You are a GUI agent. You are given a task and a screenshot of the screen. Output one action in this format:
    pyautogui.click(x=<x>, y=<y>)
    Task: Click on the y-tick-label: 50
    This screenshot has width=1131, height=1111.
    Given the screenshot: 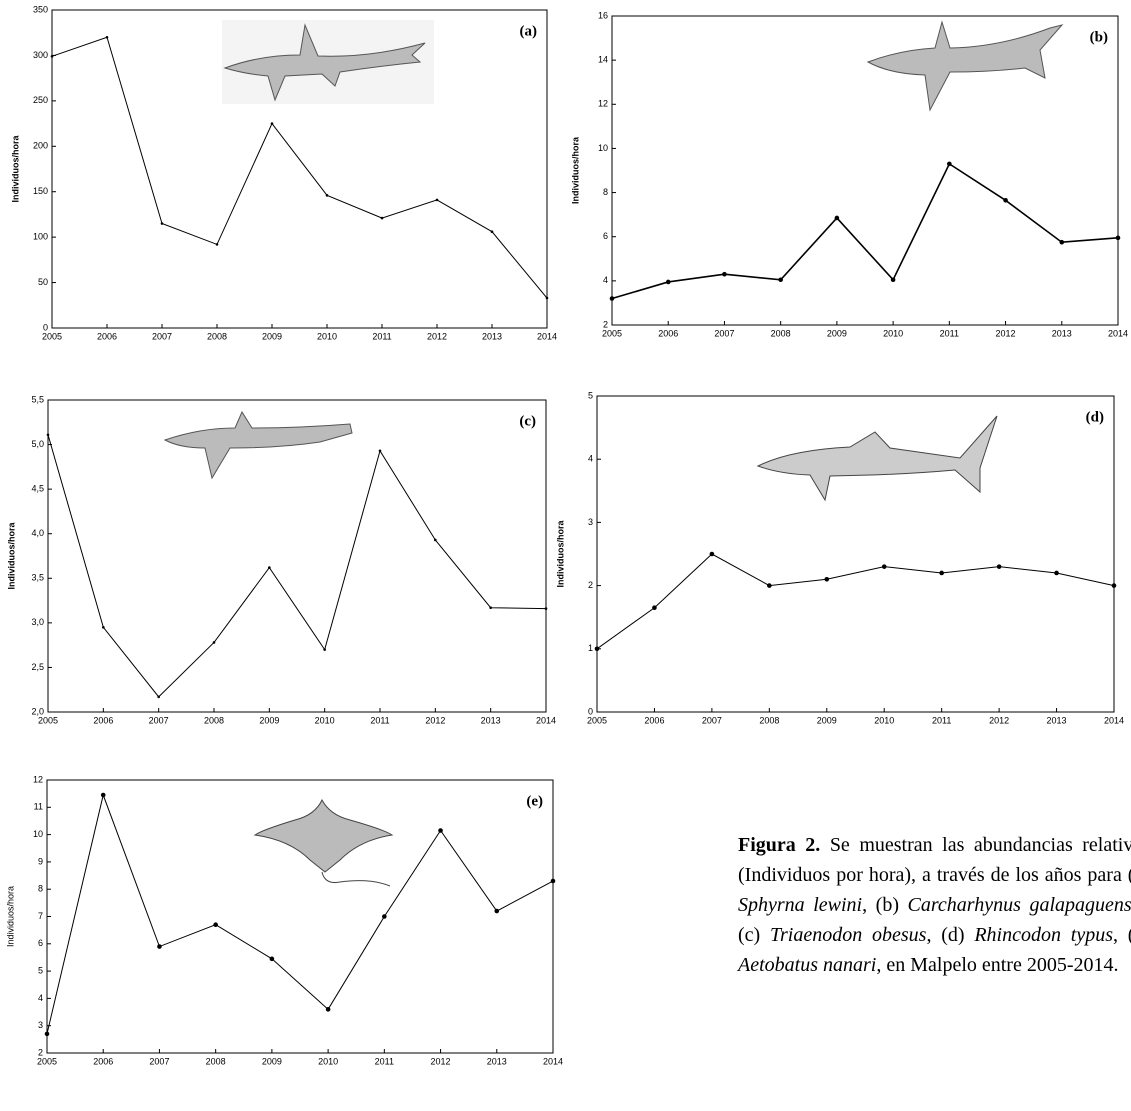 What is the action you would take?
    pyautogui.click(x=43, y=282)
    